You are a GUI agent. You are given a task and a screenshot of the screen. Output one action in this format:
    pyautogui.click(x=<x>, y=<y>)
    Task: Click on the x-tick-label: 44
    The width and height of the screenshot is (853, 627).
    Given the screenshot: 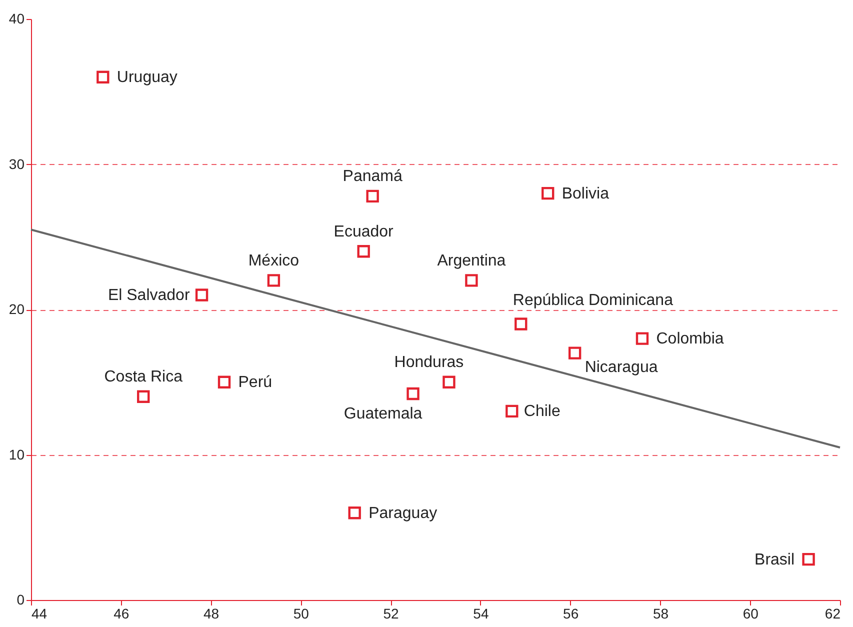 What is the action you would take?
    pyautogui.click(x=40, y=614)
    